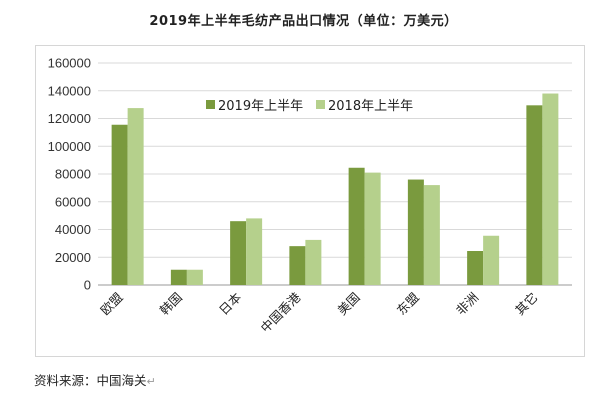 The image size is (607, 401). I want to click on x-category-label: 中国香港, so click(281, 312).